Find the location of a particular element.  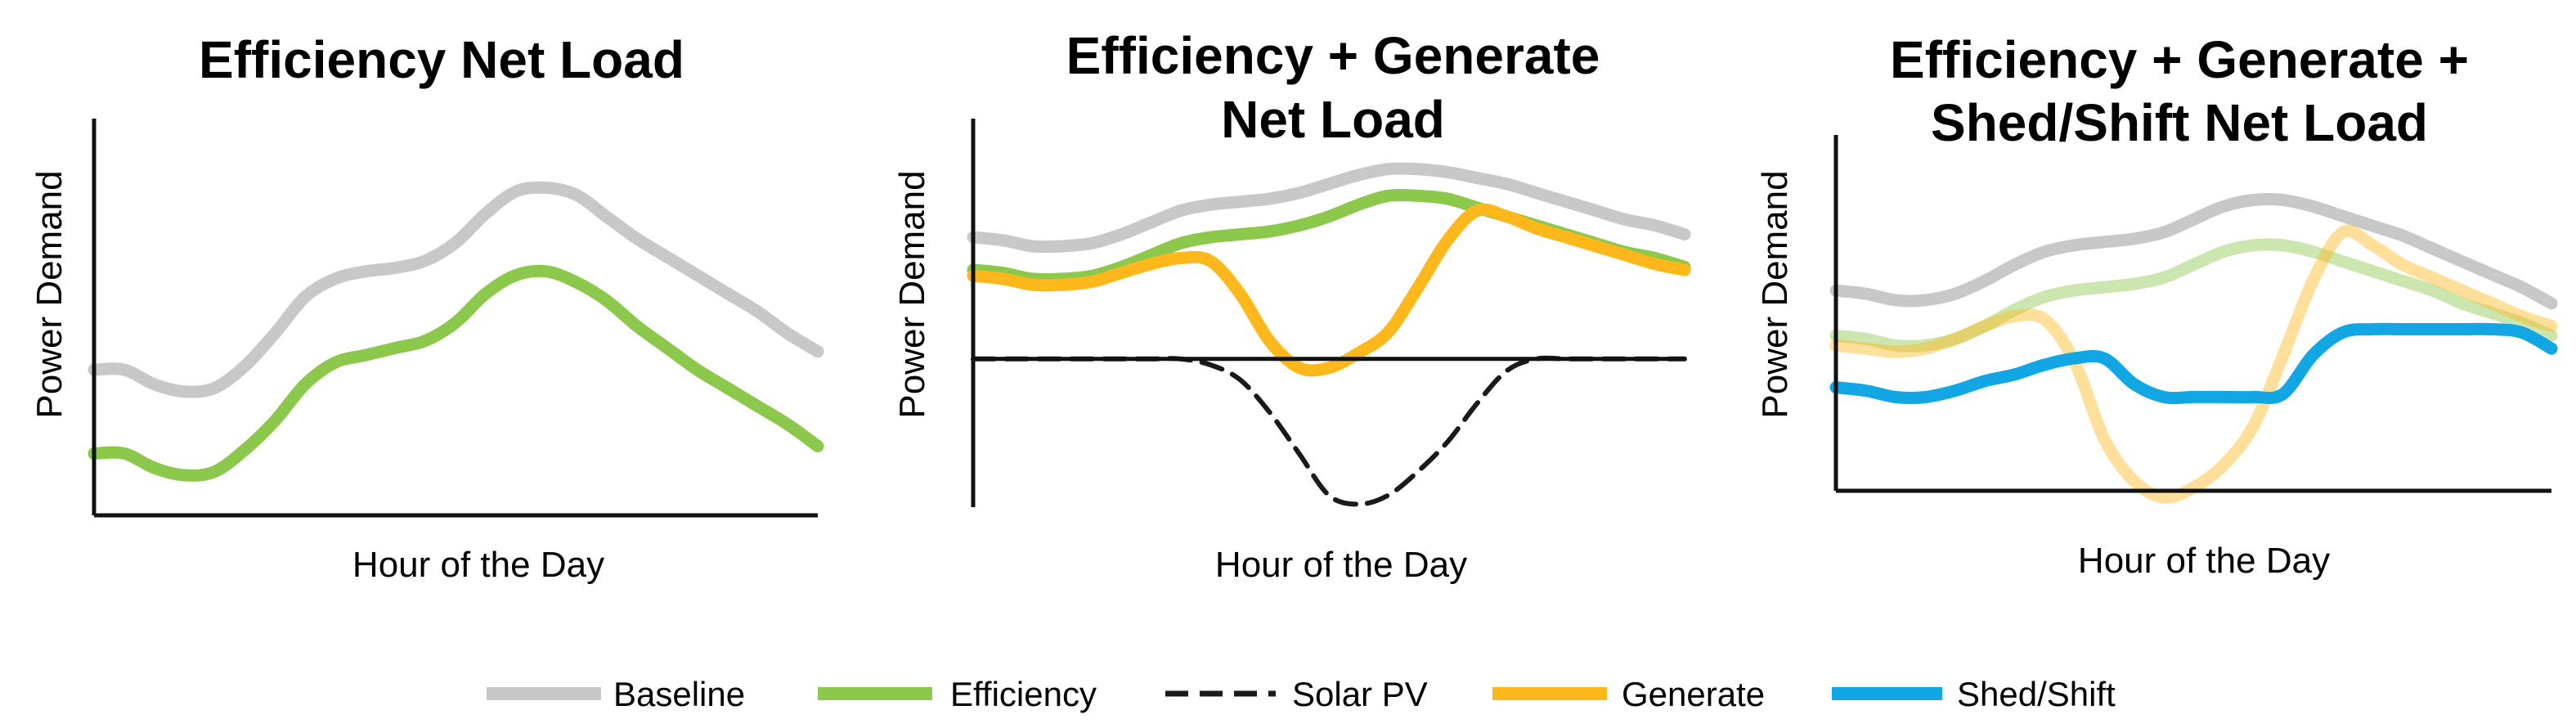

legend-item-generate: Generate is located at coordinates (1629, 694).